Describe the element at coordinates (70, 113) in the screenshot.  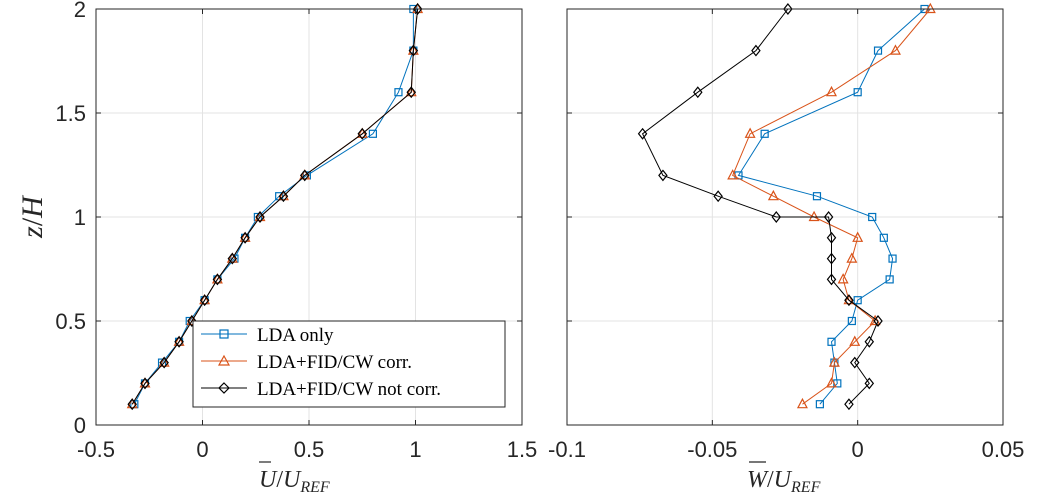
I see `left-ytick-label: 1.5` at that location.